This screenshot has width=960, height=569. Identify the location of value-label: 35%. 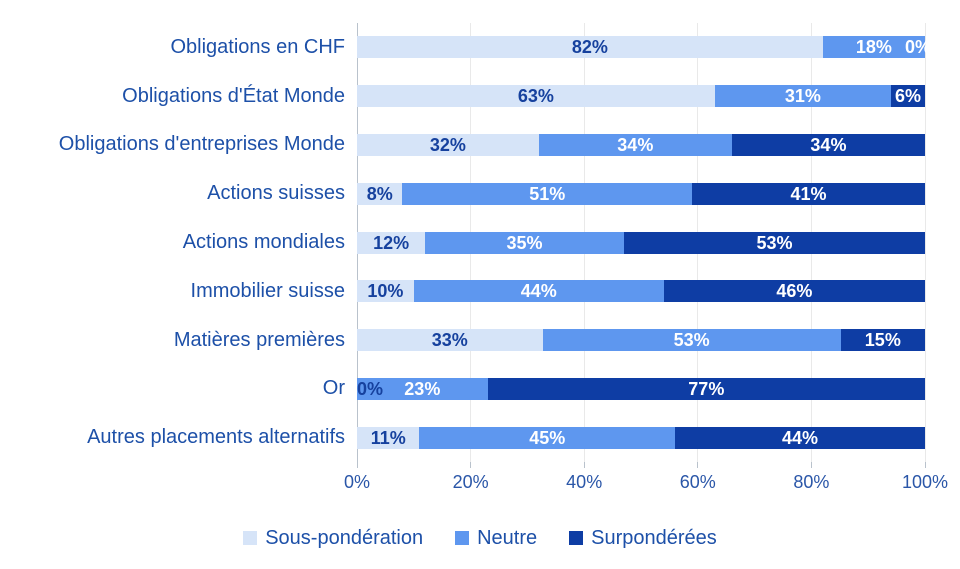
(524, 242).